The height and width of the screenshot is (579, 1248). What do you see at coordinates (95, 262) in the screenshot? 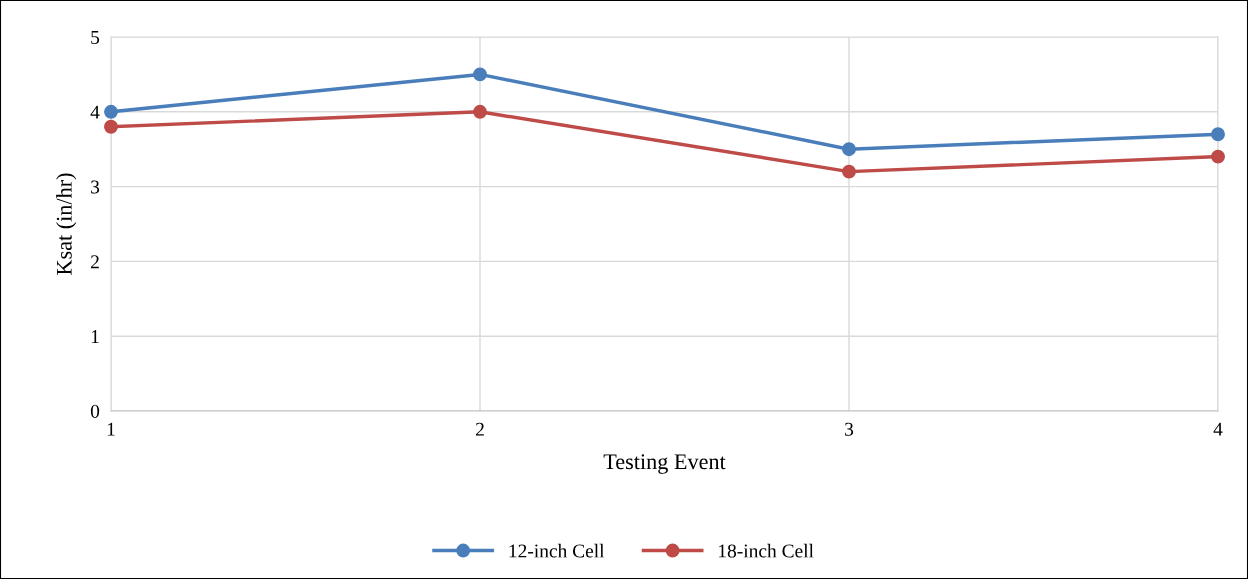
I see `y-tick-label: 2` at bounding box center [95, 262].